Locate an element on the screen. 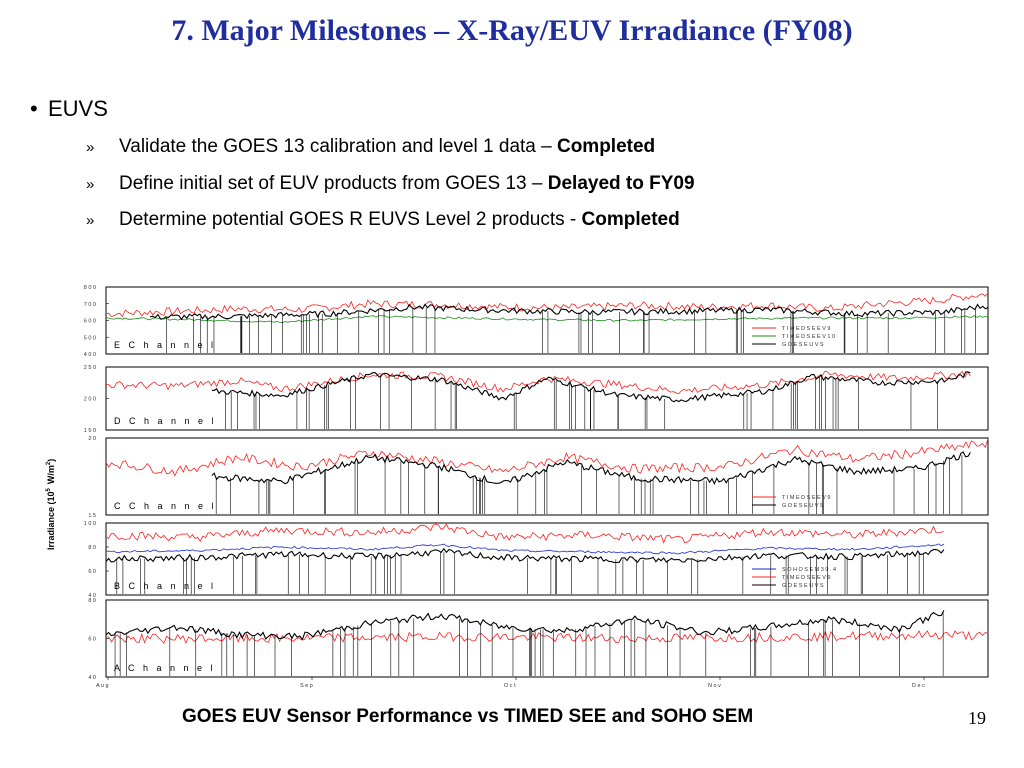 This screenshot has width=1024, height=768. bullet-label: EUVS is located at coordinates (78, 108).